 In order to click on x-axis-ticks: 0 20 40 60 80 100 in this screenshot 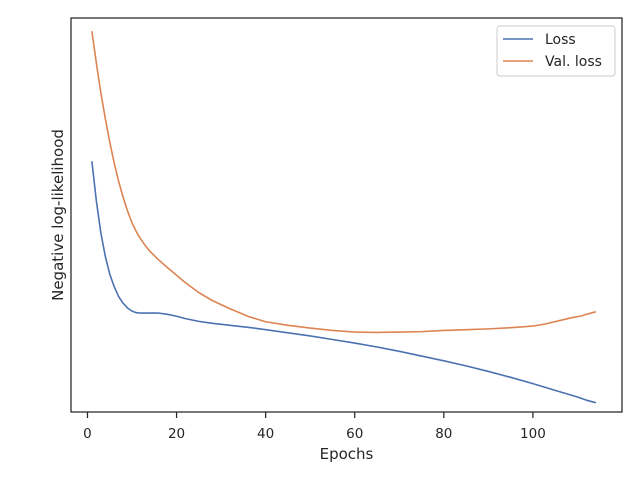, I will do `click(314, 427)`.